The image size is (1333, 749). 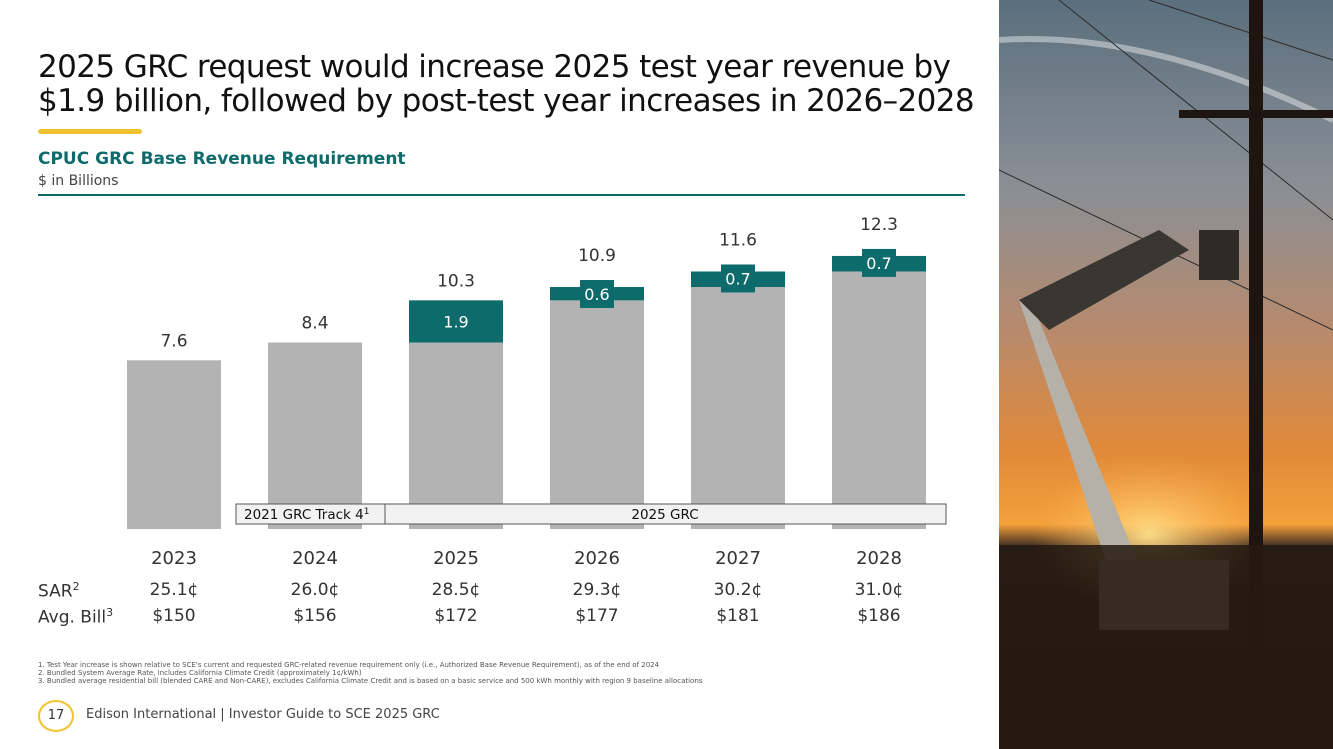 What do you see at coordinates (315, 616) in the screenshot?
I see `bill-value: $156` at bounding box center [315, 616].